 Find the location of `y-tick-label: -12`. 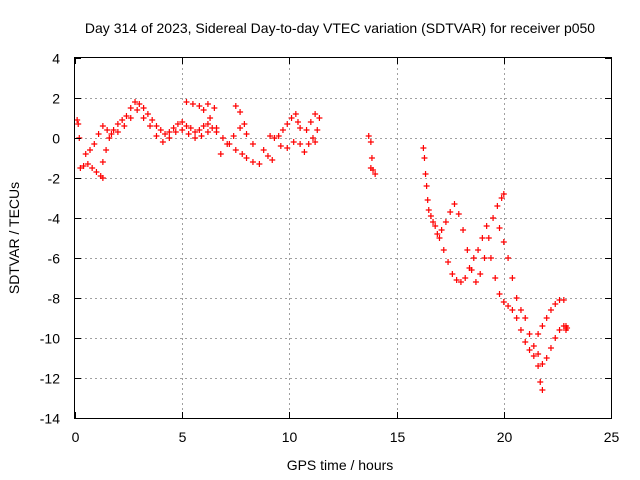

y-tick-label: -12 is located at coordinates (50, 379).